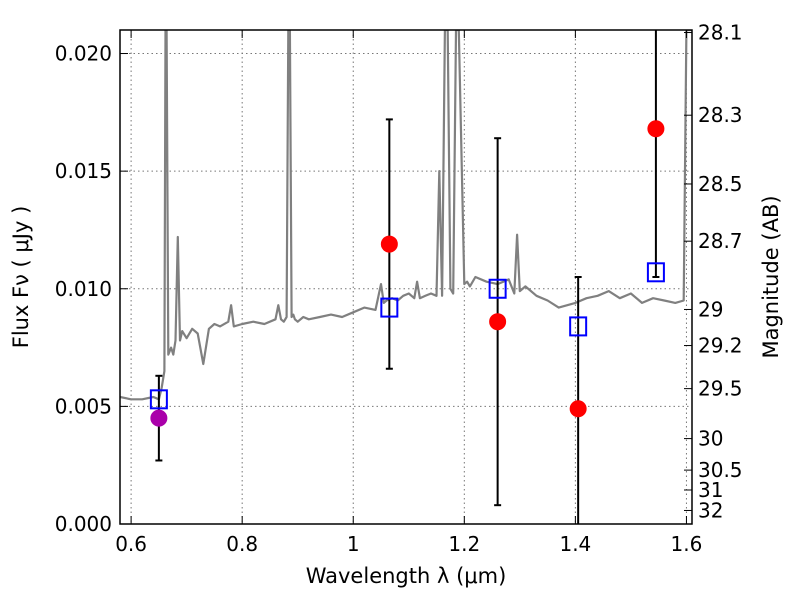 This screenshot has height=600, width=800. Describe the element at coordinates (710, 490) in the screenshot. I see `right-tick-label: 31` at that location.